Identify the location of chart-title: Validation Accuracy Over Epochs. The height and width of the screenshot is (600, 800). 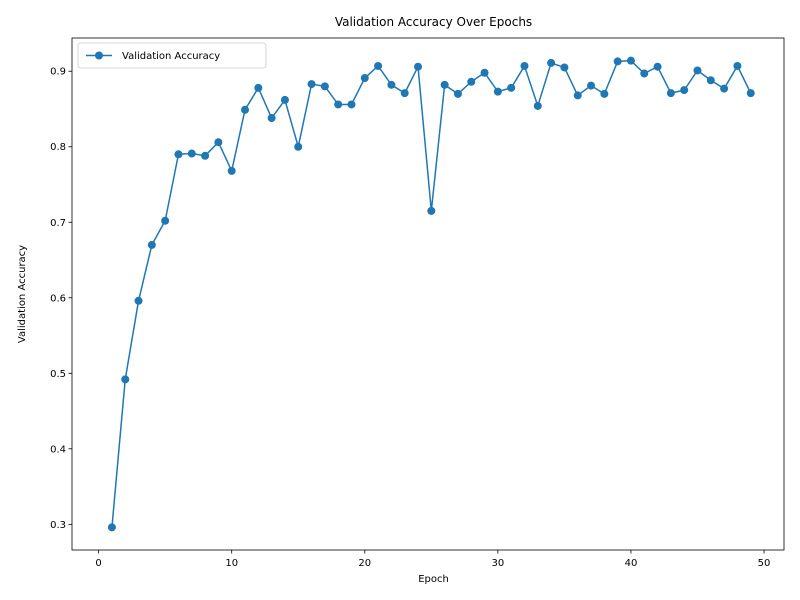
(433, 22).